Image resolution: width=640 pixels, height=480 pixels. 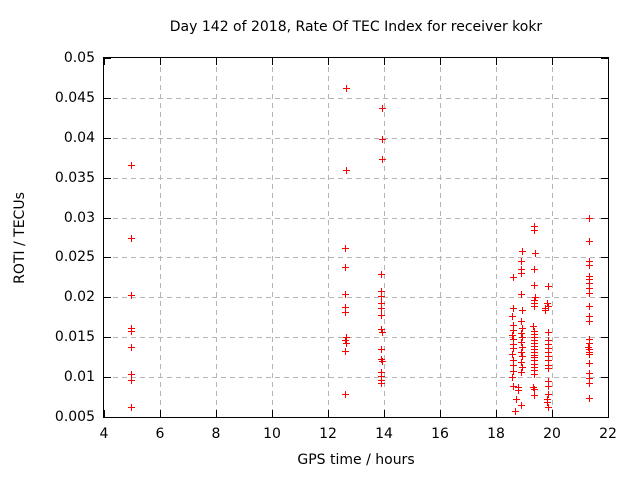 What do you see at coordinates (74, 98) in the screenshot?
I see `y-tick-label: 0.045` at bounding box center [74, 98].